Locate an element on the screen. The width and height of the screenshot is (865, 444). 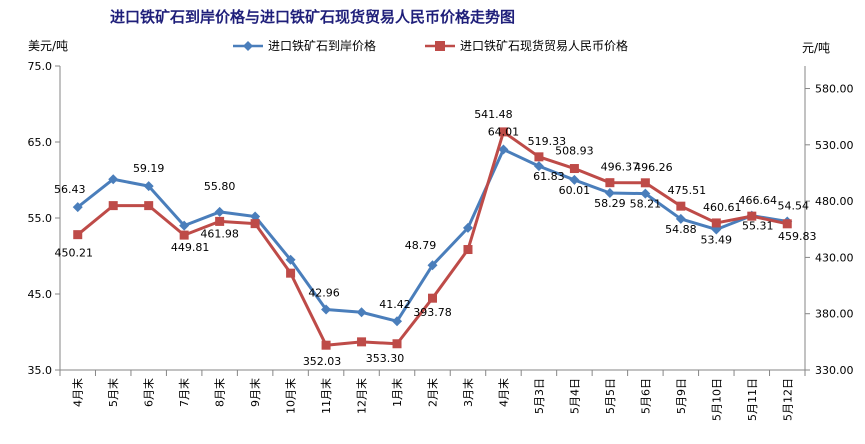
left-axis-unit: 美元/吨 is located at coordinates (48, 46).